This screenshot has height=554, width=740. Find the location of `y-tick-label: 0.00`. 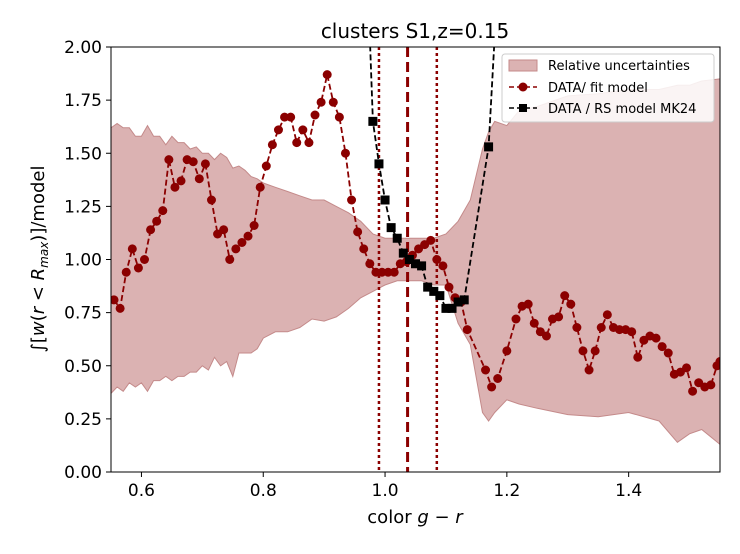

y-tick-label: 0.00 is located at coordinates (83, 473).